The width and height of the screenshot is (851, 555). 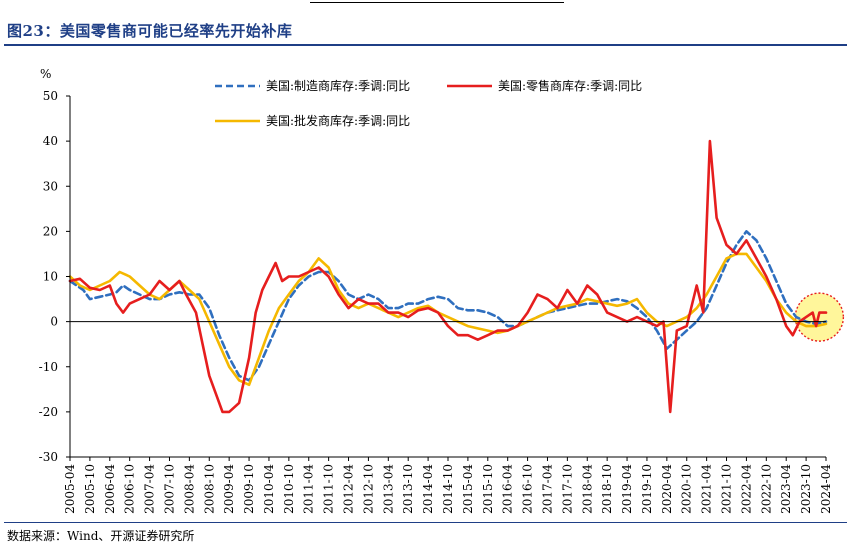 I want to click on x-tick-label: 2011-10, so click(x=329, y=489).